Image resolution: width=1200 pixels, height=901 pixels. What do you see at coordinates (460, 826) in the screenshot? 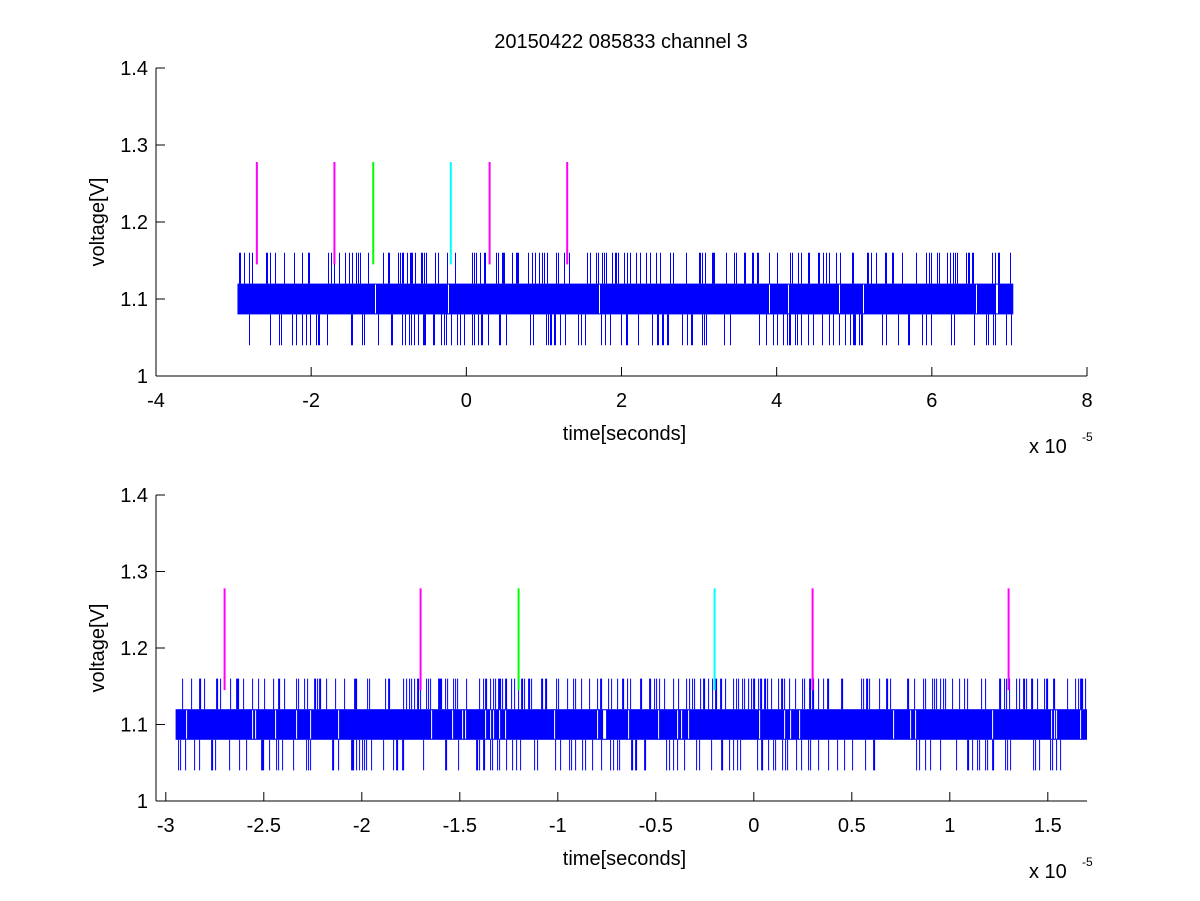
I see `x-tick-label: -1.5` at bounding box center [460, 826].